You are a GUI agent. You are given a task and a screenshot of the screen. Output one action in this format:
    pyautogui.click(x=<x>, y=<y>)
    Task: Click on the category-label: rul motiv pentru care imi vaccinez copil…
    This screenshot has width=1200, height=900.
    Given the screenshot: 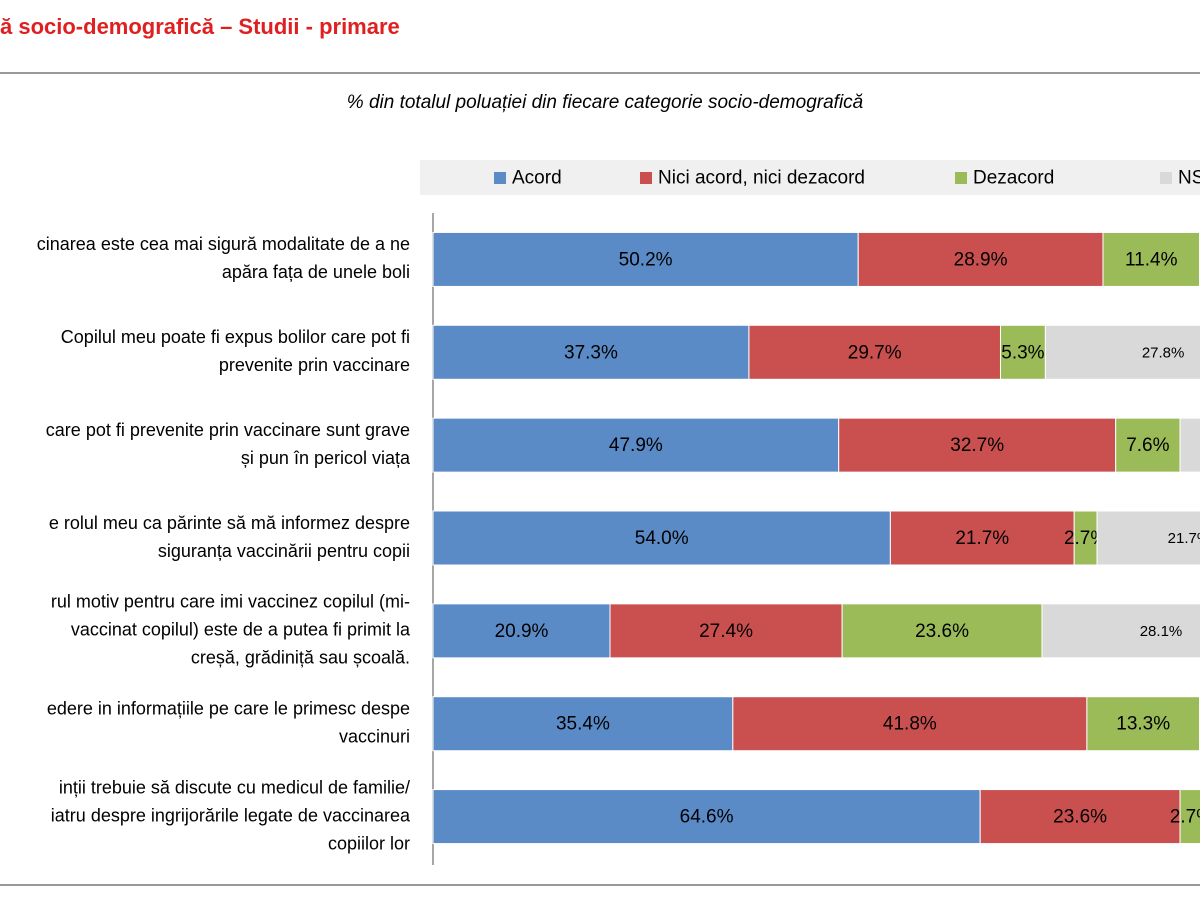 What is the action you would take?
    pyautogui.click(x=230, y=602)
    